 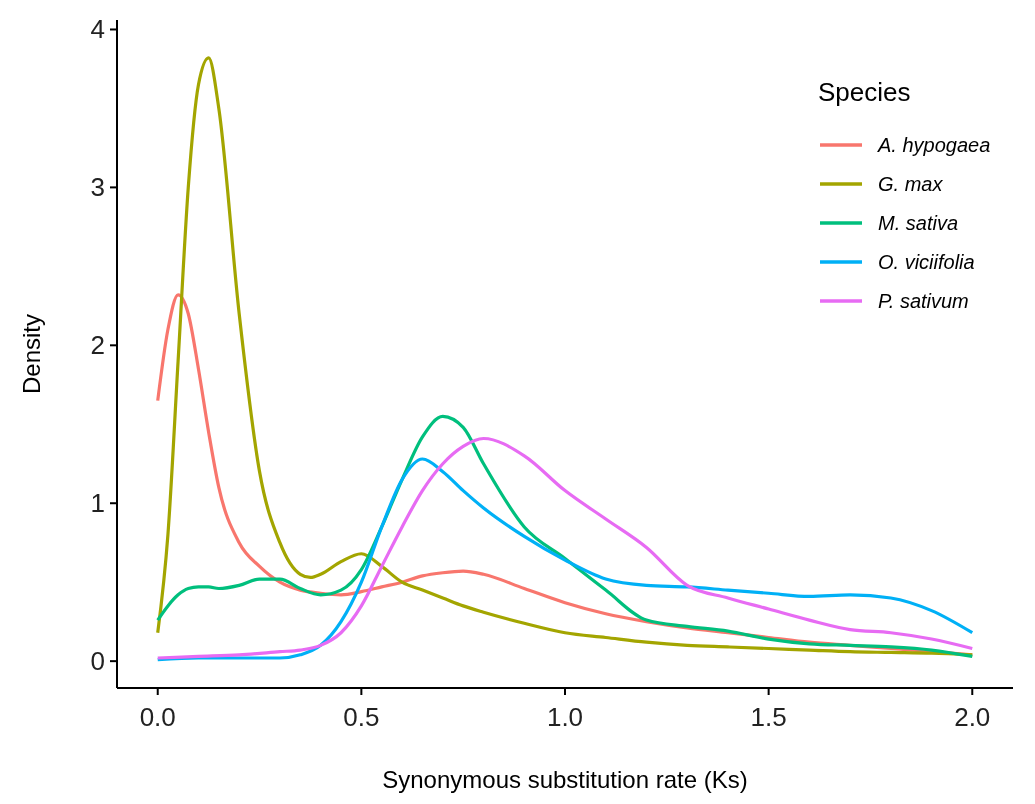 I want to click on x-tick-label: 0.5, so click(x=361, y=717).